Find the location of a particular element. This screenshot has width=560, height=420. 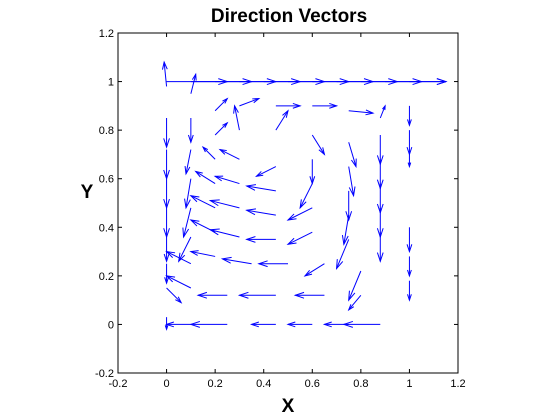

y-tick-label: 1.2 is located at coordinates (106, 34).